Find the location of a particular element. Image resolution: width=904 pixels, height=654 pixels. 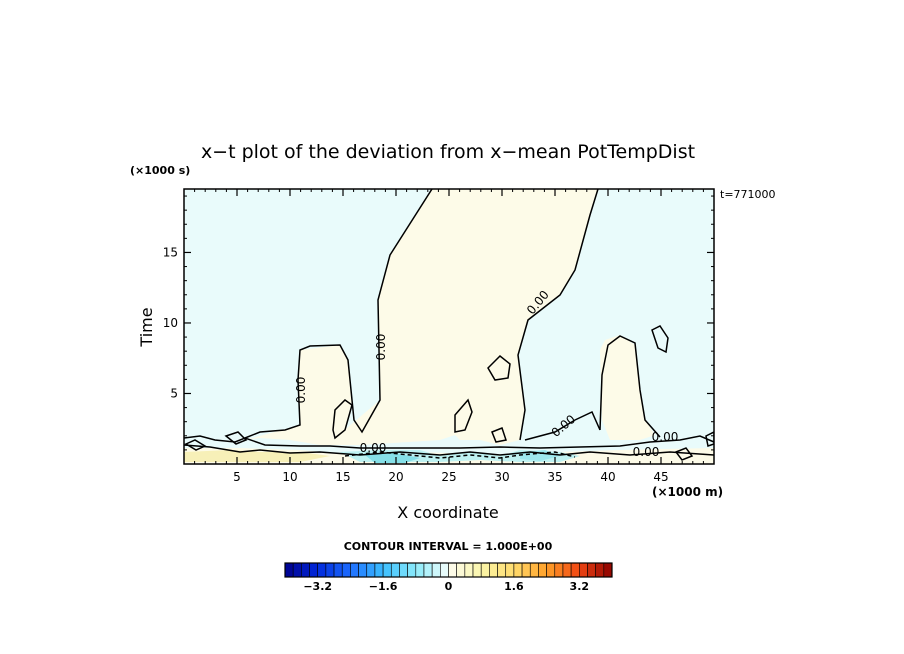

contour-main-left is located at coordinates (338, 314).